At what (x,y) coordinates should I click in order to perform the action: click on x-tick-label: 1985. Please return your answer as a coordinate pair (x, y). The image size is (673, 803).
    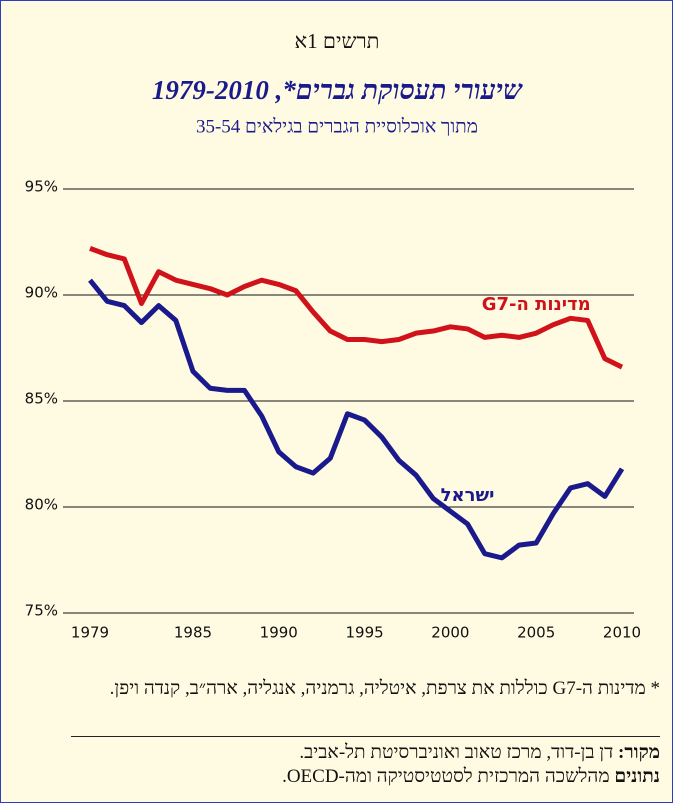
    Looking at the image, I should click on (193, 633).